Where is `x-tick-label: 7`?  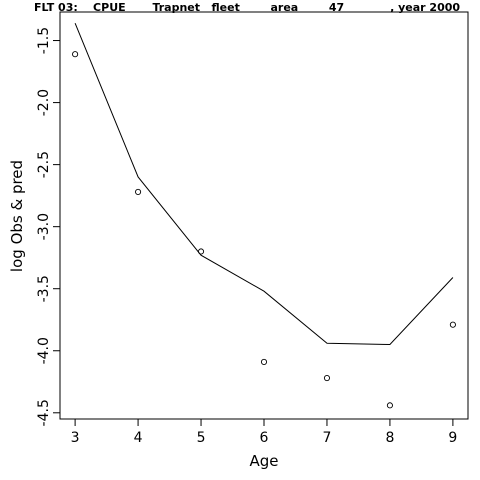
x-tick-label: 7 is located at coordinates (327, 438).